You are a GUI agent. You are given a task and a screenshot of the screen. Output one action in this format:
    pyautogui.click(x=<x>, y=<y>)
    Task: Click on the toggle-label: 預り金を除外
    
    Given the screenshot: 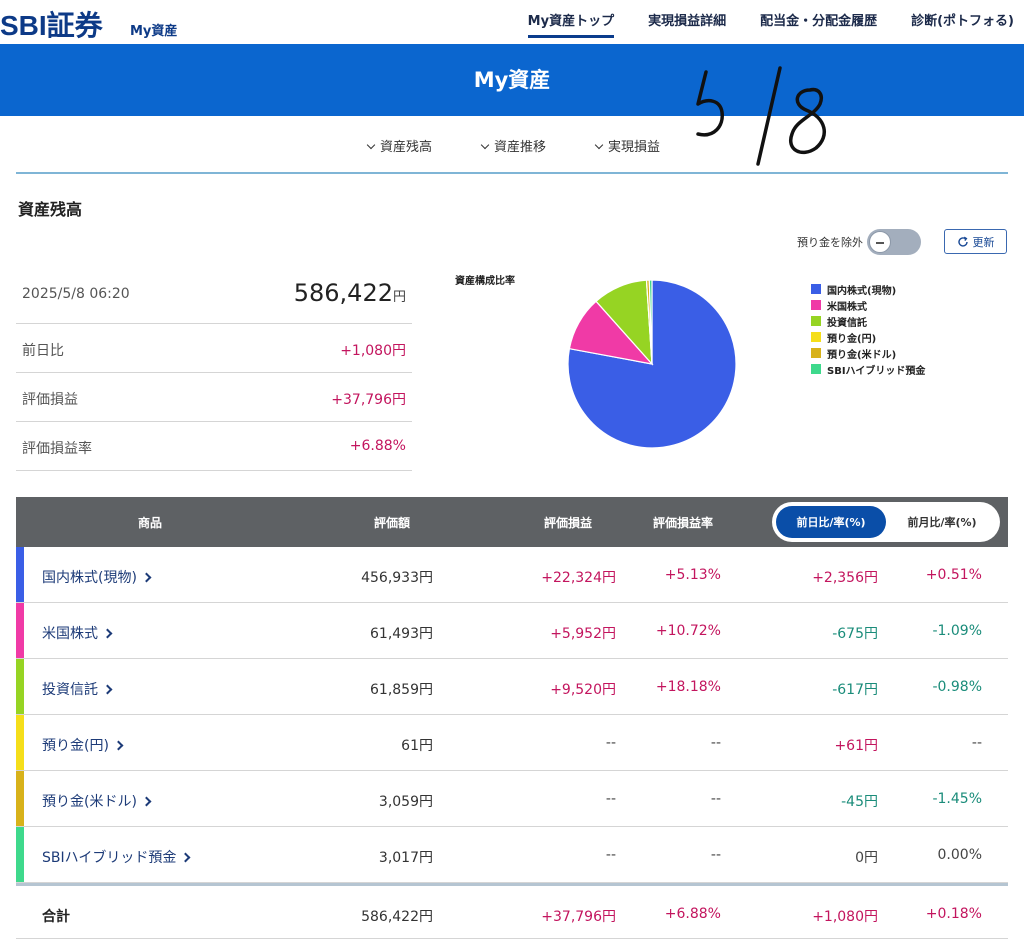 What is the action you would take?
    pyautogui.click(x=830, y=242)
    